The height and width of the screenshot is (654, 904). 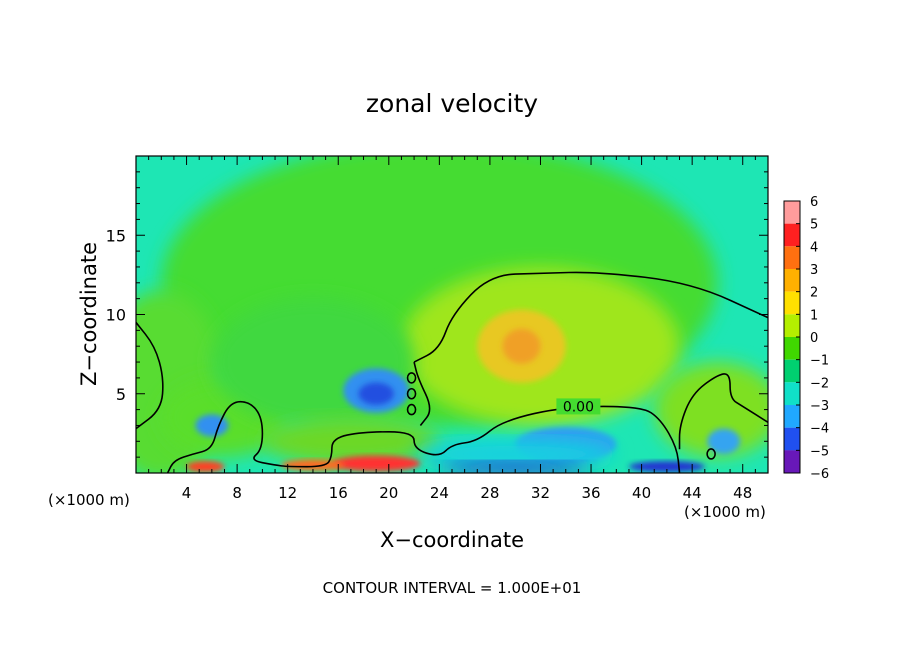 What do you see at coordinates (540, 493) in the screenshot?
I see `x-tick-label: 32` at bounding box center [540, 493].